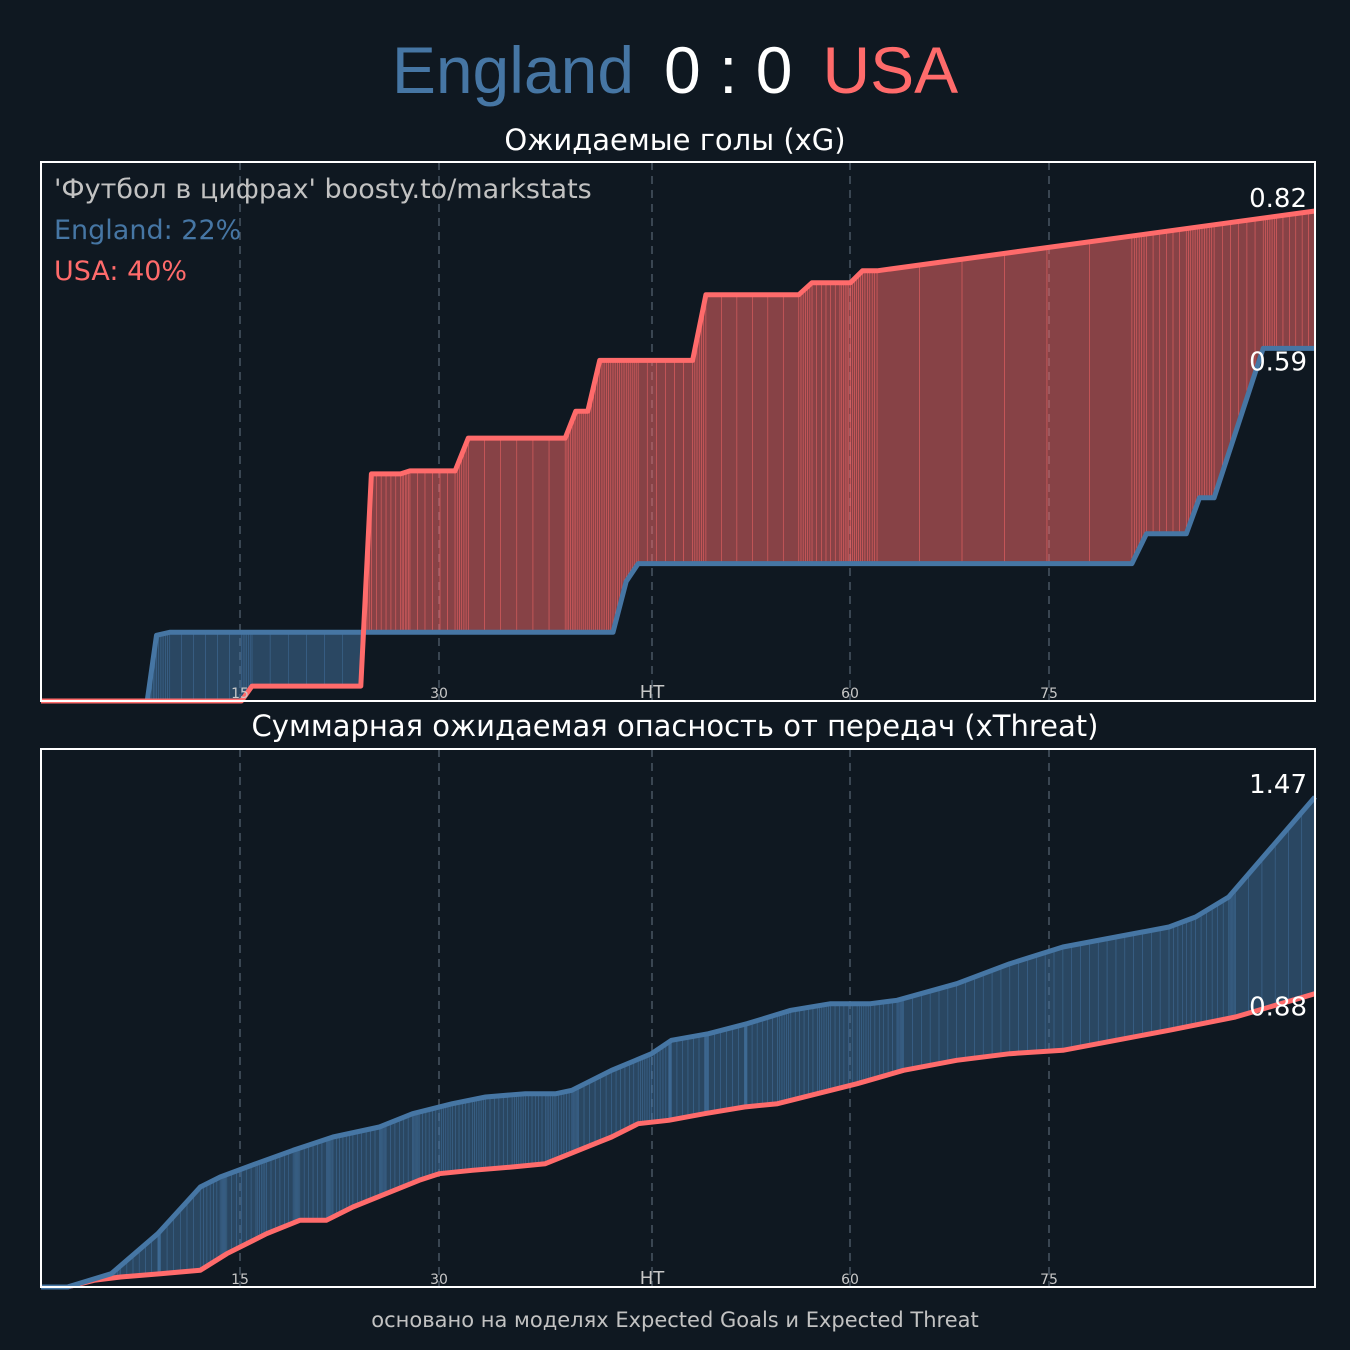  I want to click on home-team-name: England, so click(513, 70).